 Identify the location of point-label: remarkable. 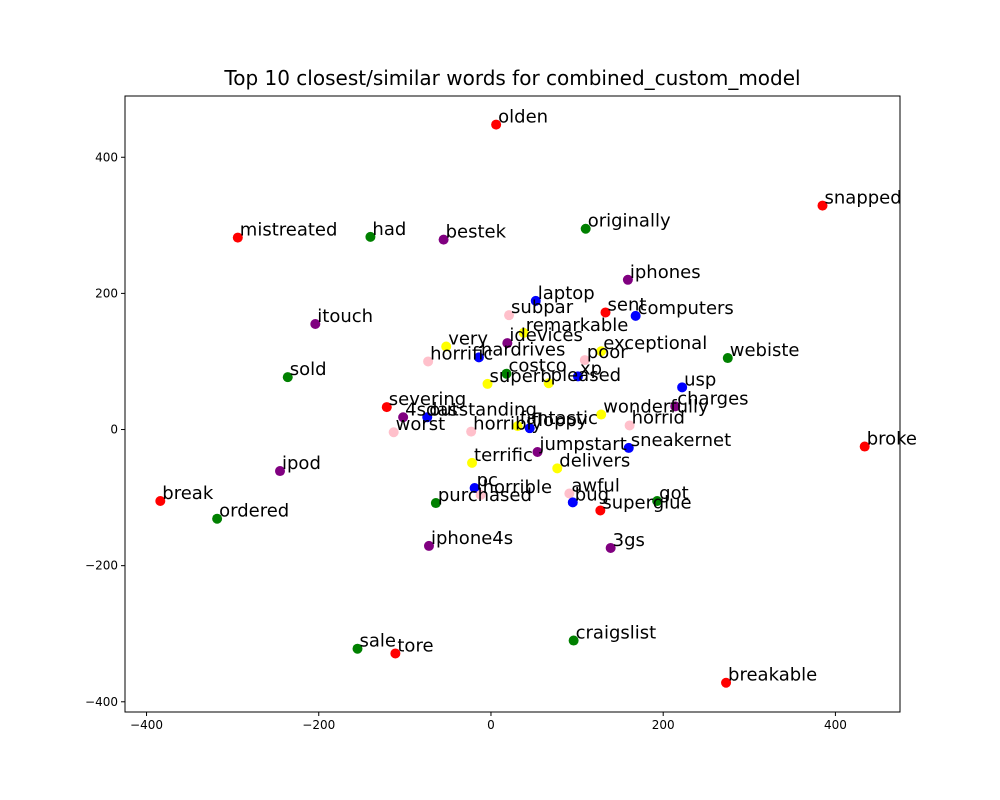
(577, 325).